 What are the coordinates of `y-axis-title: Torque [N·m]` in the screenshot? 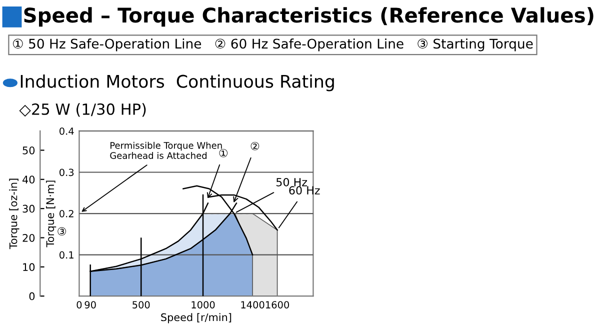 It's located at (51, 214).